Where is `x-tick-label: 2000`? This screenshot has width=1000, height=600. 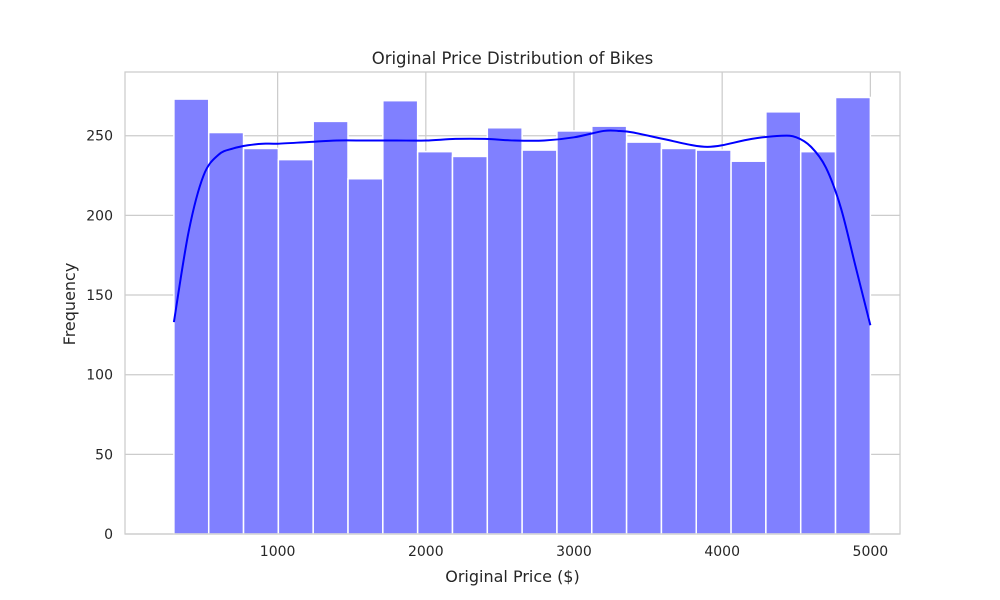 x-tick-label: 2000 is located at coordinates (426, 552).